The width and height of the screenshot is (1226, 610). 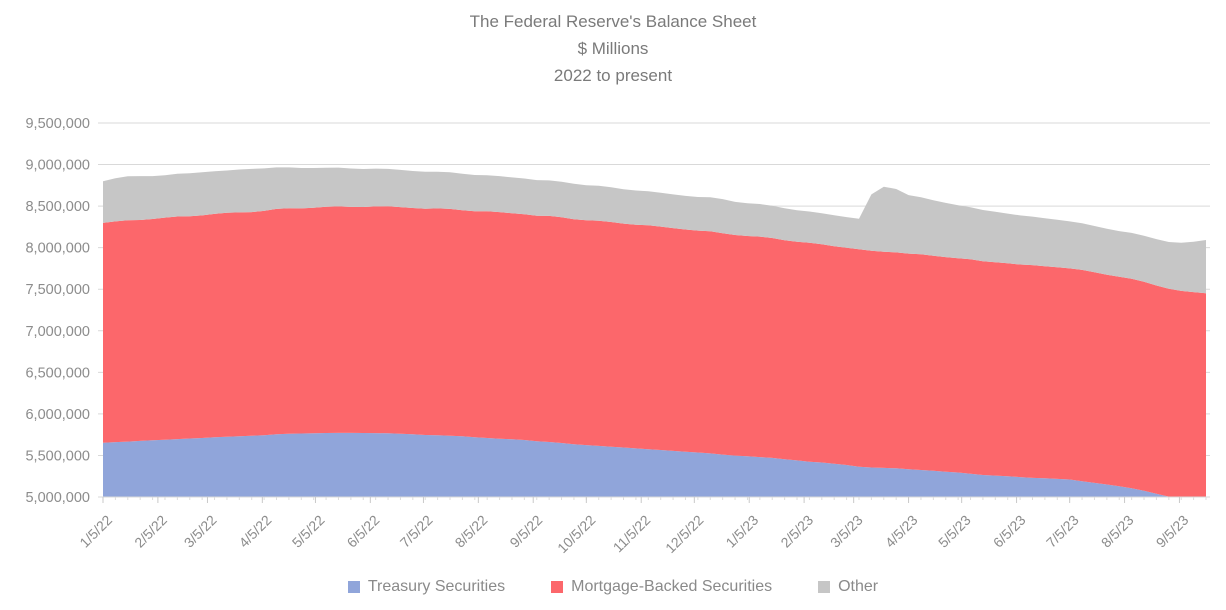 I want to click on legend-item-other: Other, so click(x=848, y=587).